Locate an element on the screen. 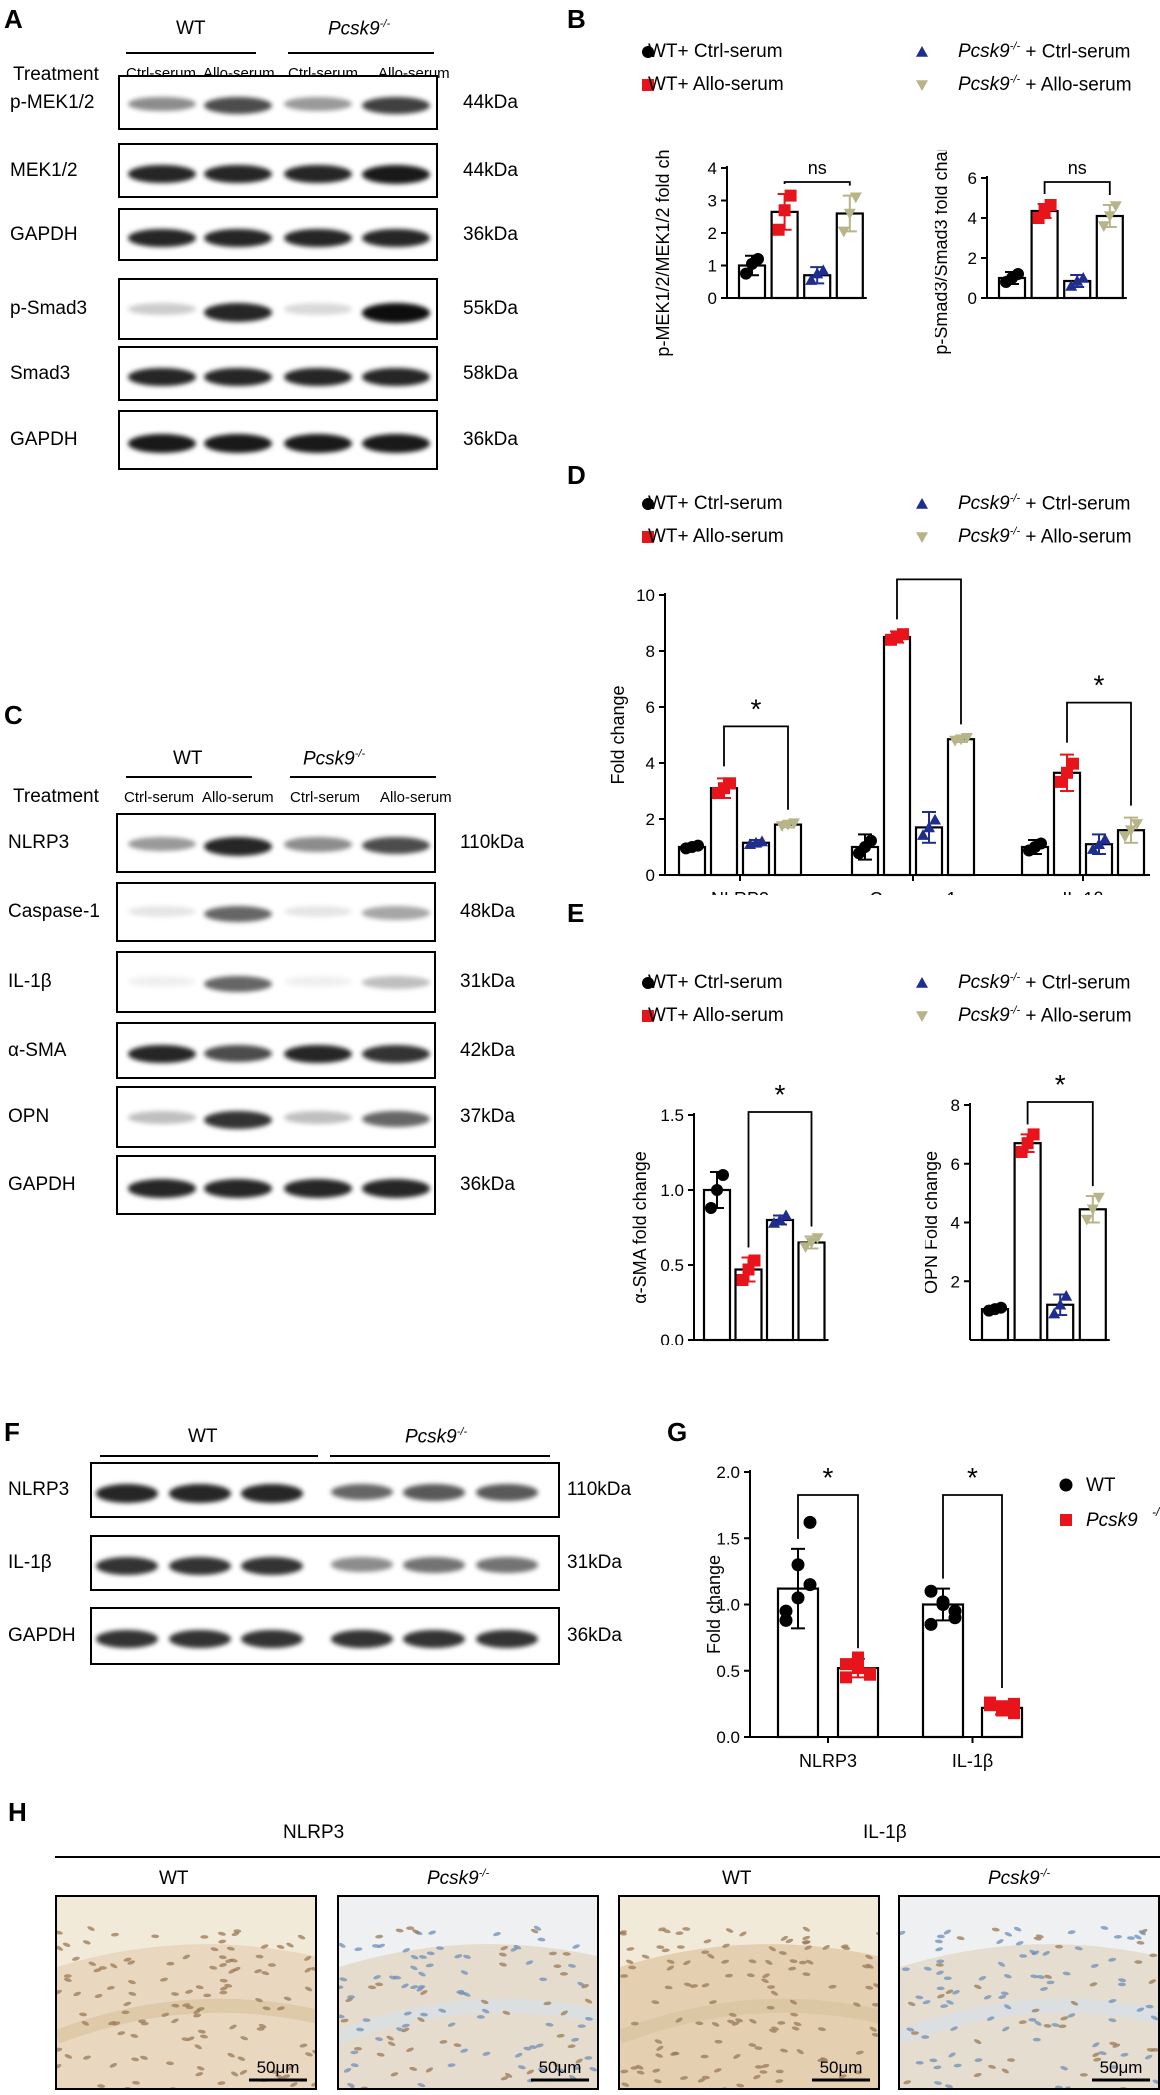 This screenshot has height=2095, width=1160. tissue-lumen is located at coordinates (186, 1932).